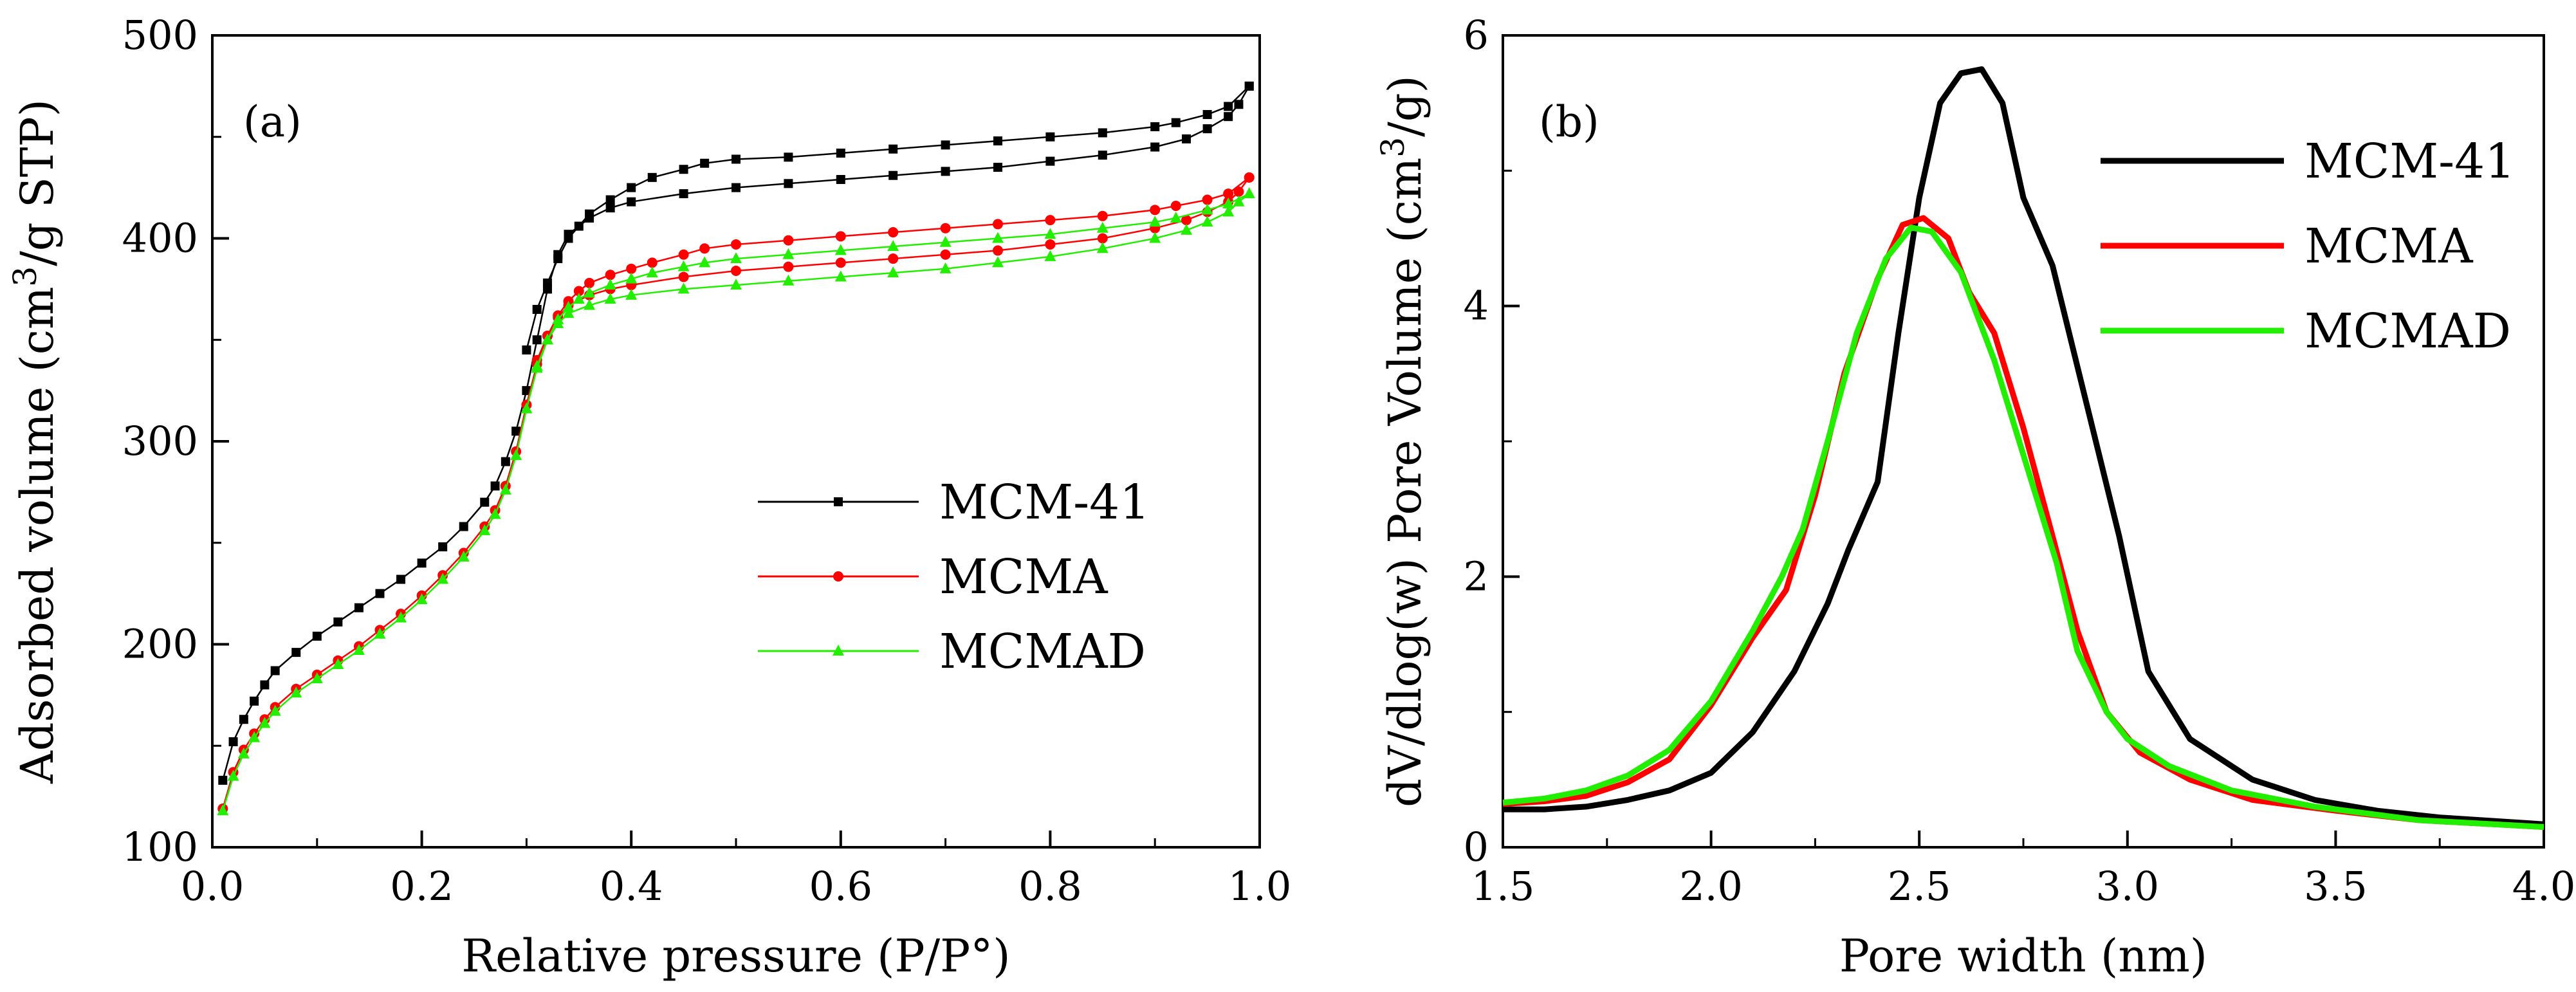  Describe the element at coordinates (1919, 887) in the screenshot. I see `panel-b-x-tick-label-2-5: 2.5` at that location.